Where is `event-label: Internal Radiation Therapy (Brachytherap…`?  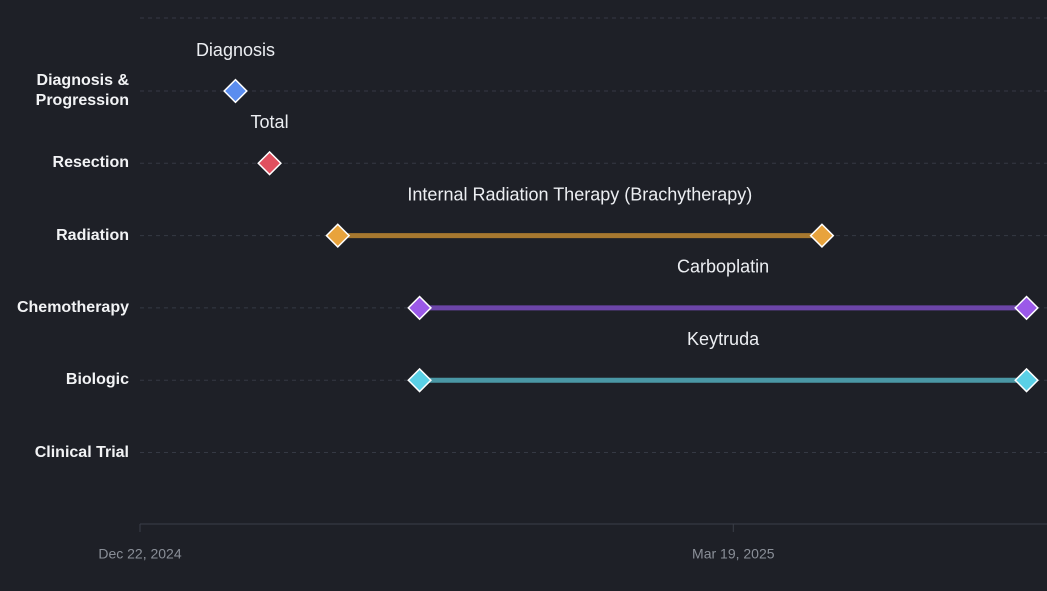
event-label: Internal Radiation Therapy (Brachytherap… is located at coordinates (579, 194).